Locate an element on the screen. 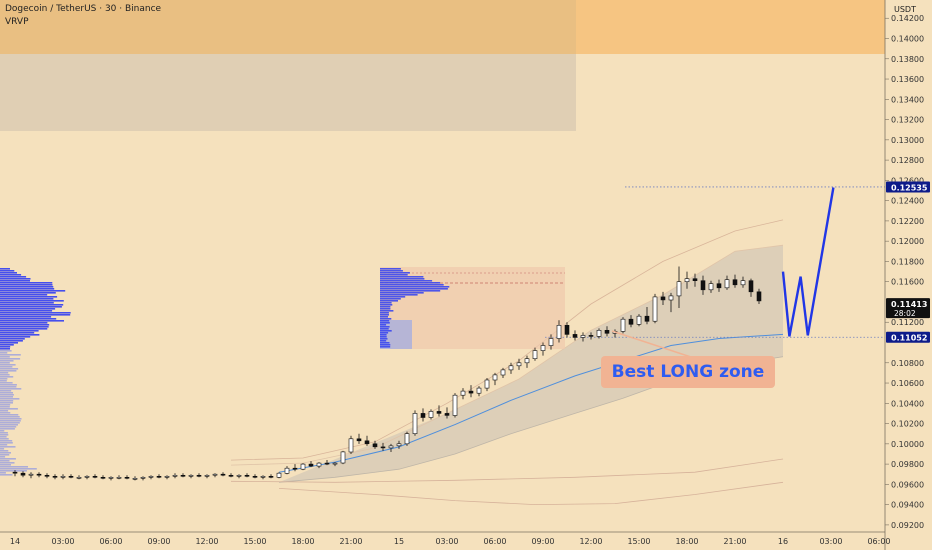  time-tick-label: 14 is located at coordinates (15, 541).